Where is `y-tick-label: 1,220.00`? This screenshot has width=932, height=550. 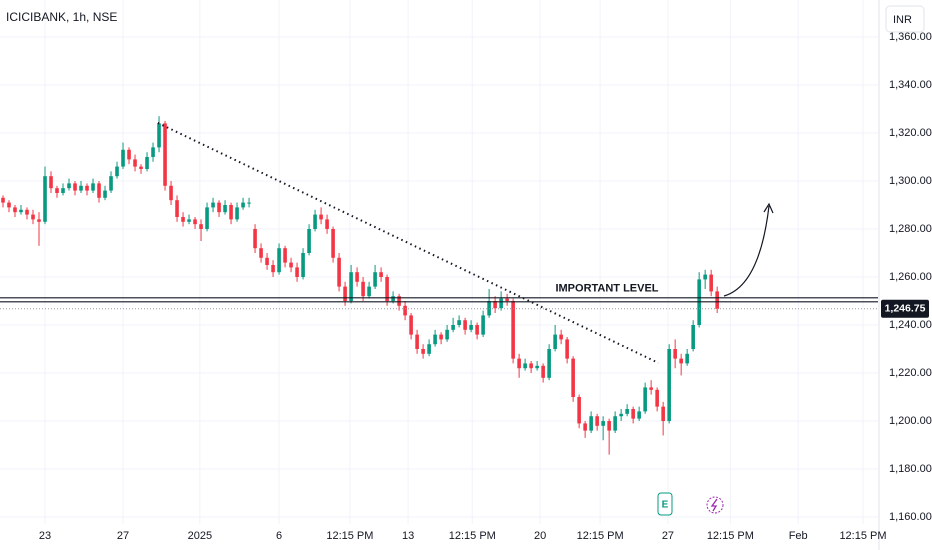
y-tick-label: 1,220.00 is located at coordinates (910, 373).